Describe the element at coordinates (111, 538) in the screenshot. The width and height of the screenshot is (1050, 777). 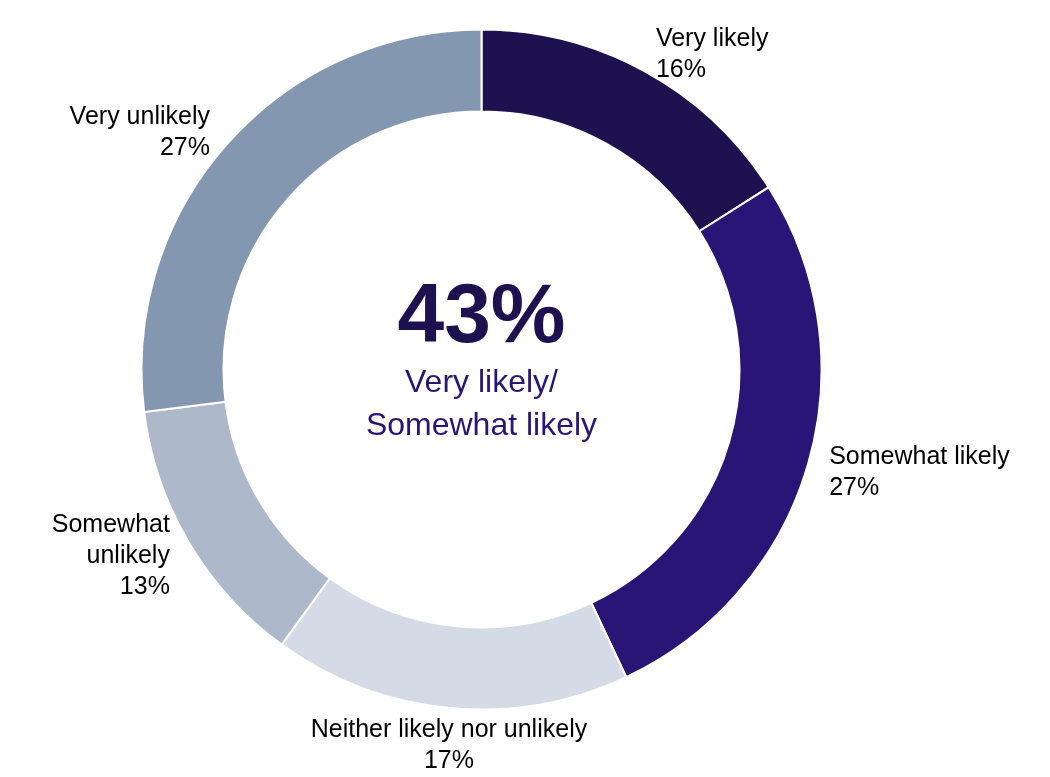
I see `slice-label: Somewhat unlikely` at that location.